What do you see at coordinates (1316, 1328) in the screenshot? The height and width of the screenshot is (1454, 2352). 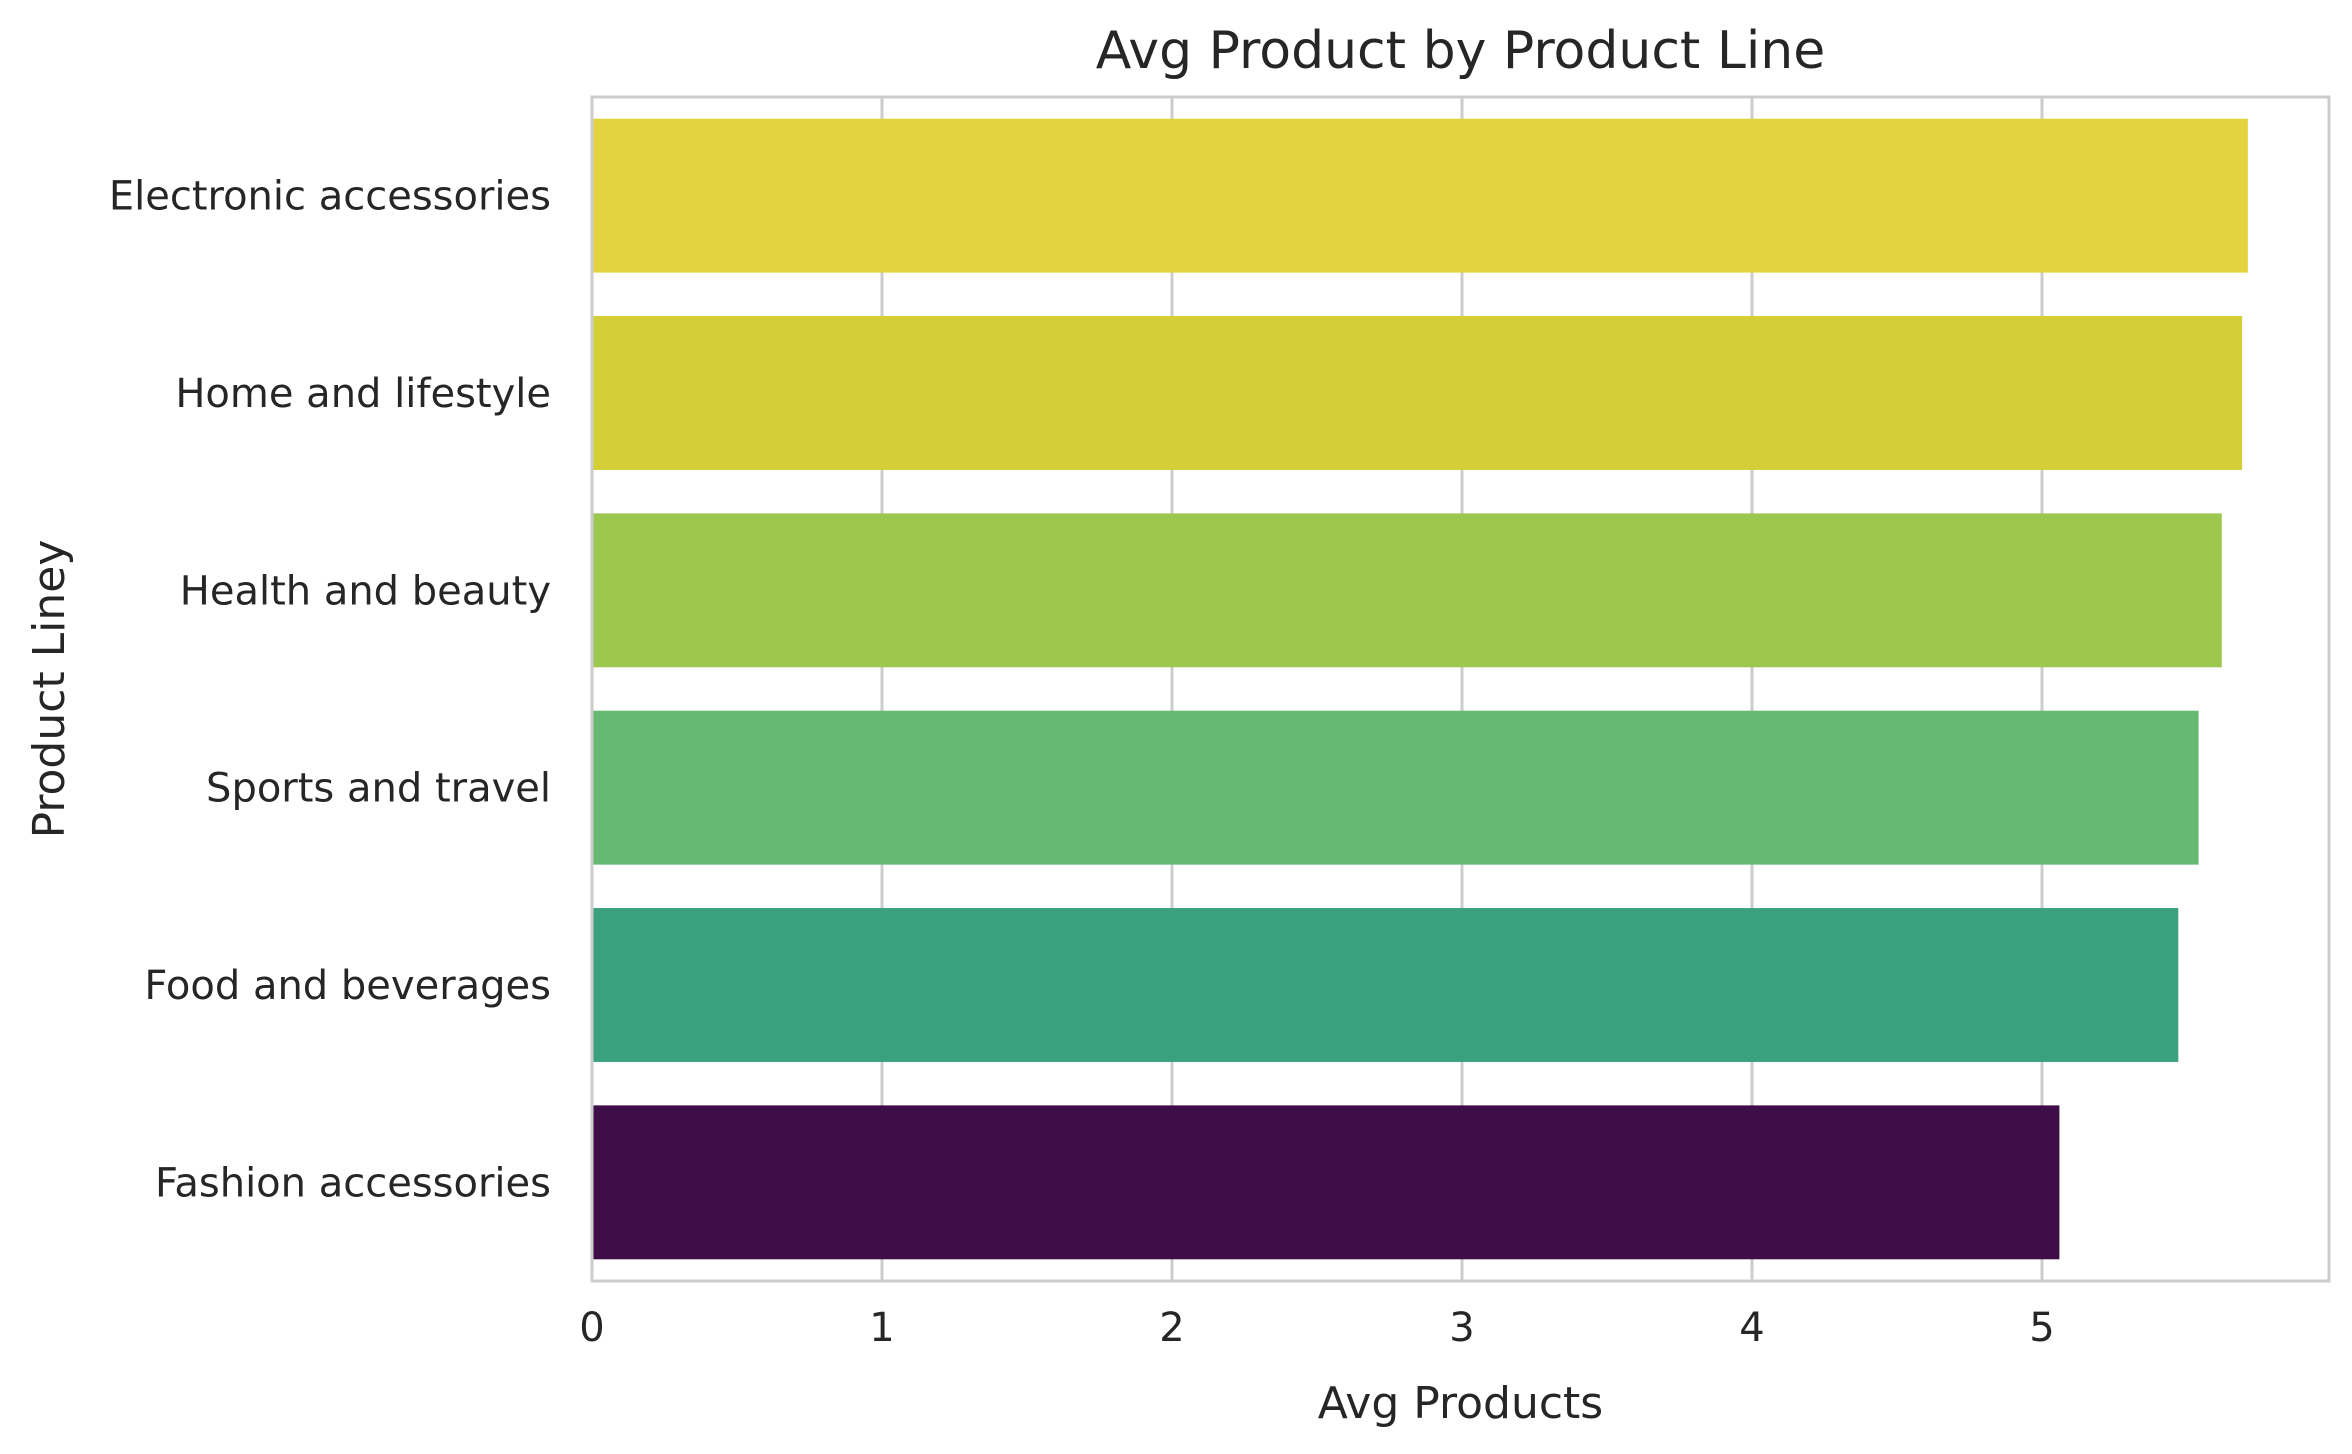 I see `x-tick-labels: 0 1 2 3 4 5` at bounding box center [1316, 1328].